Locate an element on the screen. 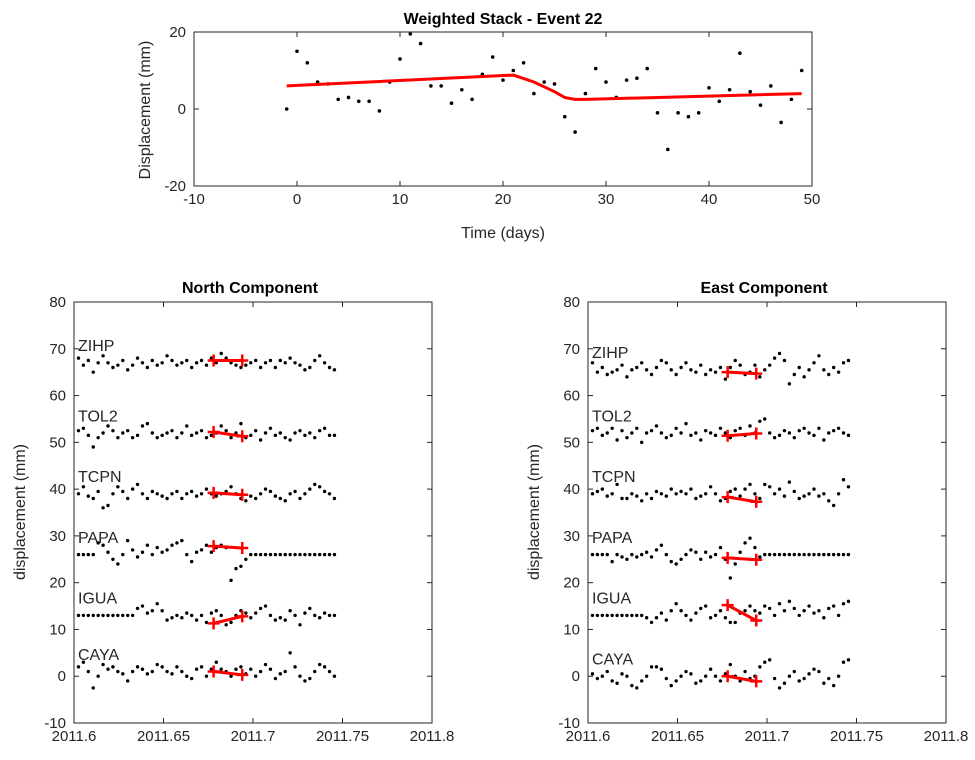 The image size is (975, 760). east-x-tick-label: 2011.65 is located at coordinates (677, 736).